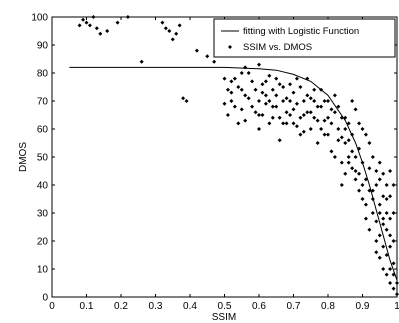  What do you see at coordinates (43, 130) in the screenshot?
I see `y-tick-label: 60` at bounding box center [43, 130].